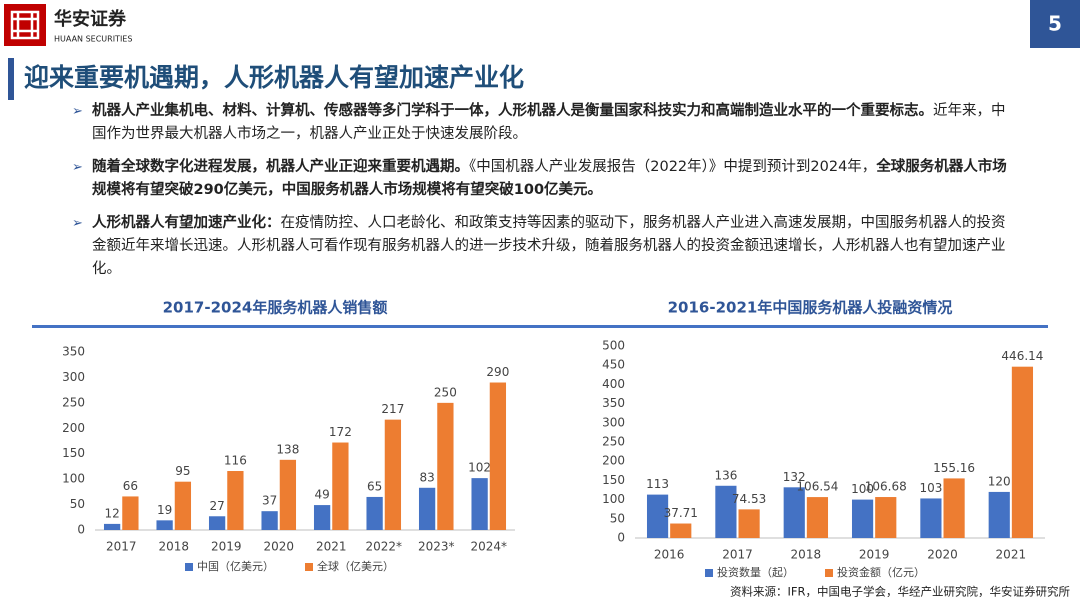 The height and width of the screenshot is (608, 1080). I want to click on y-tick-label: 350, so click(613, 403).